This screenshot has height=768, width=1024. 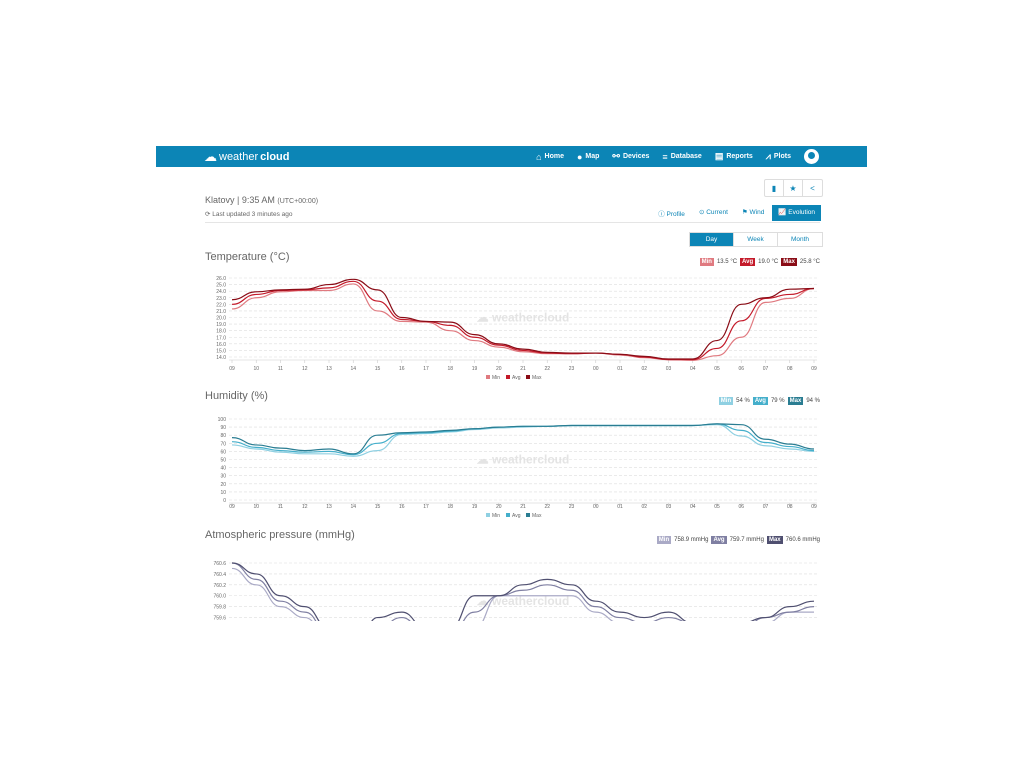 What do you see at coordinates (222, 420) in the screenshot?
I see `y-tick-label: 100` at bounding box center [222, 420].